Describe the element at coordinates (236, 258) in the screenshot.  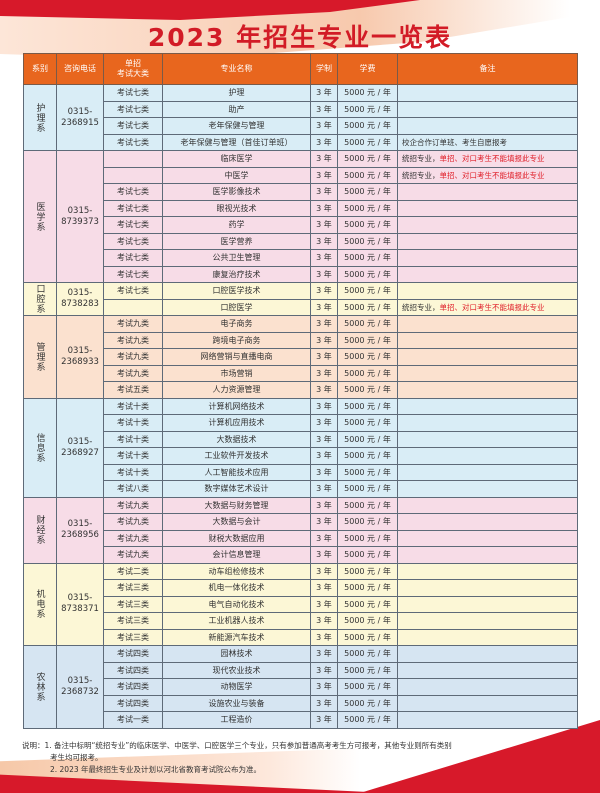
I see `major-name: 公共卫生管理` at that location.